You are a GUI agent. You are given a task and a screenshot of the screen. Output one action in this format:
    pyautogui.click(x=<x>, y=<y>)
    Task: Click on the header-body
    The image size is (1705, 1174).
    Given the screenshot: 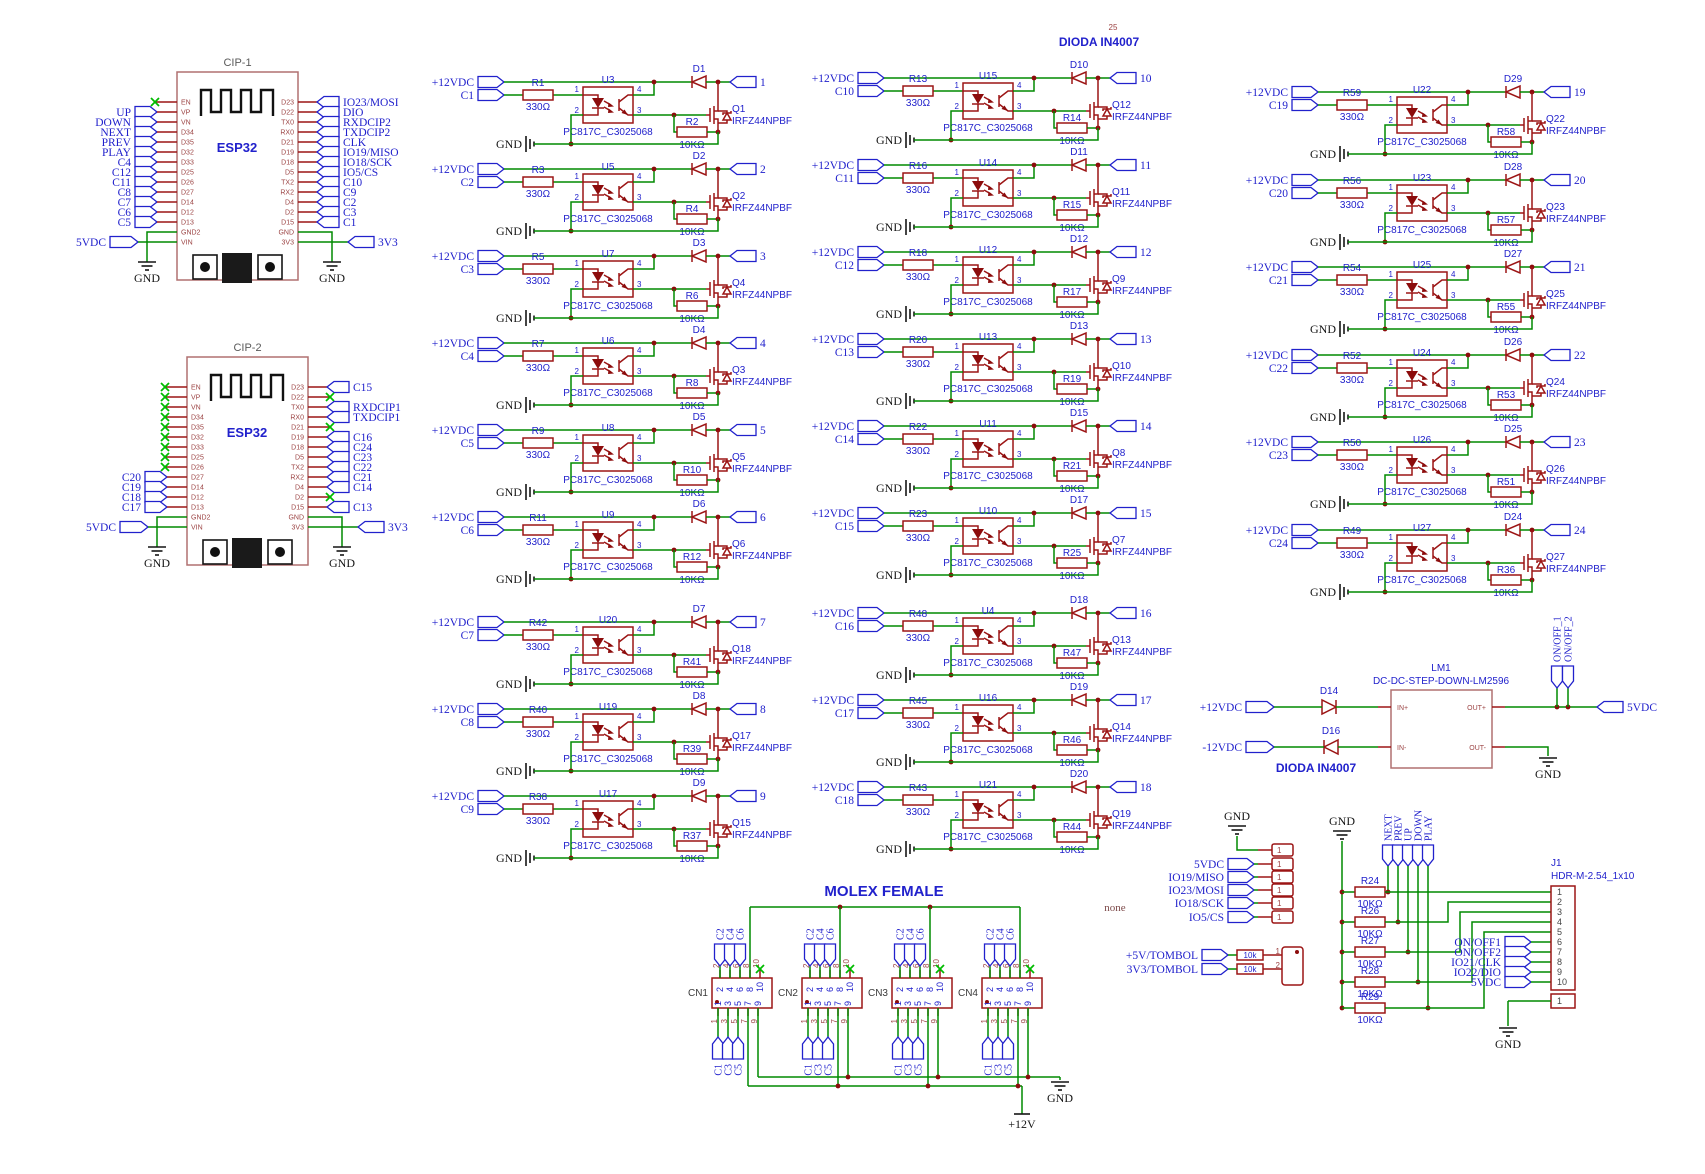 What is the action you would take?
    pyautogui.click(x=1563, y=938)
    